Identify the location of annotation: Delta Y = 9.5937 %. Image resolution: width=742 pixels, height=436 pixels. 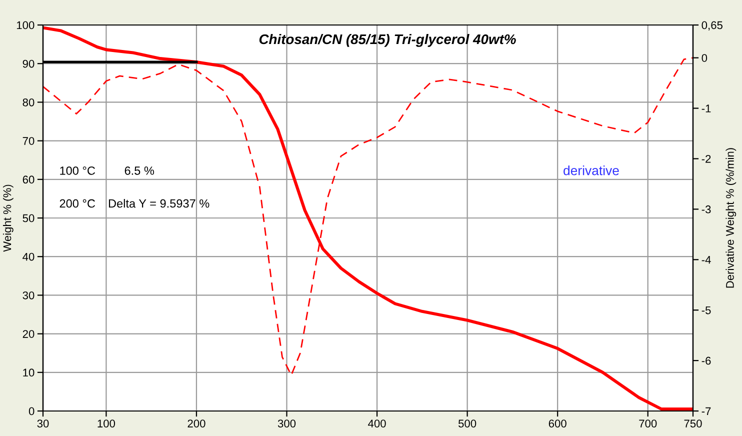
(159, 203).